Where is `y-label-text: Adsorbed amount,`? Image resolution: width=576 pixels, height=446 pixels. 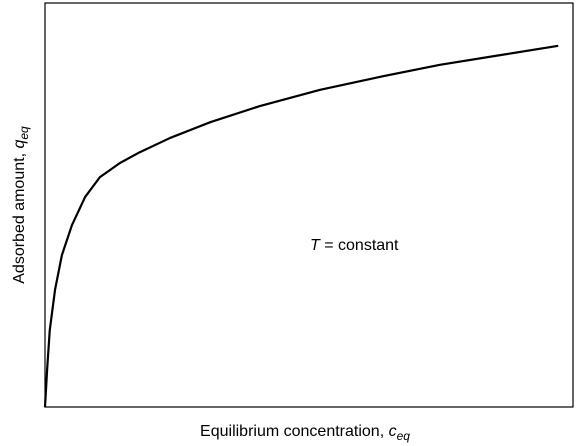
y-label-text: Adsorbed amount, is located at coordinates (19, 216).